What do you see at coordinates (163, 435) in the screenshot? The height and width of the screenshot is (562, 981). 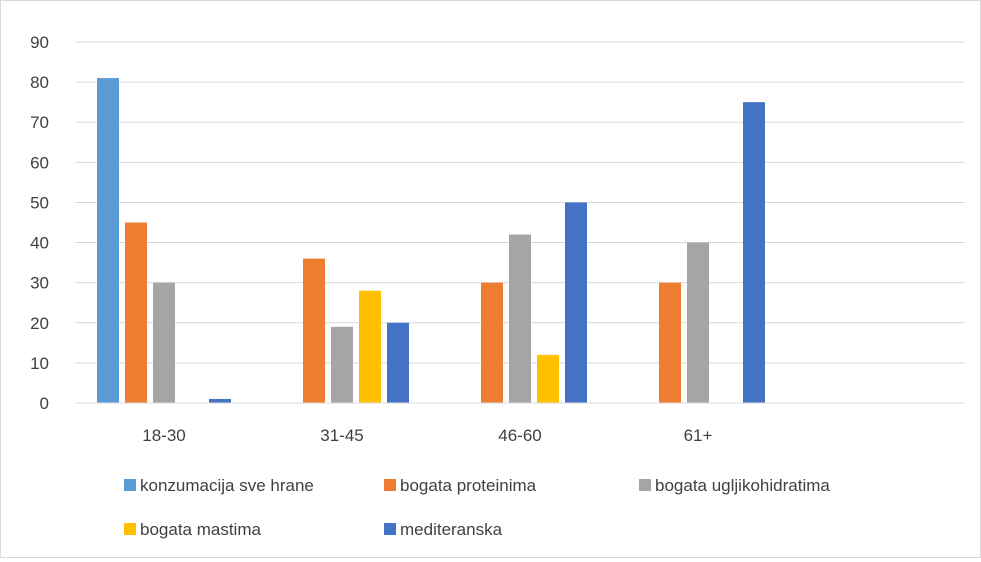 I see `x-tick-label: 18-30` at bounding box center [163, 435].